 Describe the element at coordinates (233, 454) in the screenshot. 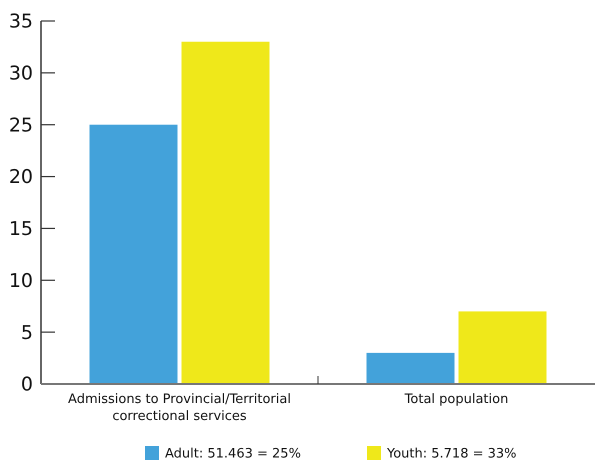

I see `legend-label: Adult: 51.463 = 25%` at that location.